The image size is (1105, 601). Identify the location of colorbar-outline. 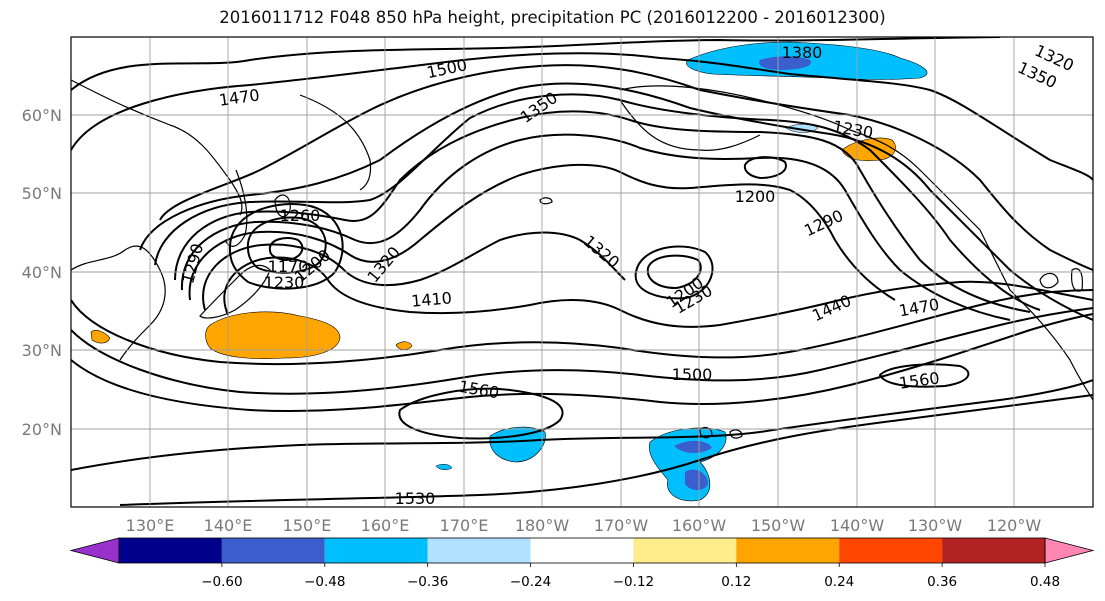
(582, 550).